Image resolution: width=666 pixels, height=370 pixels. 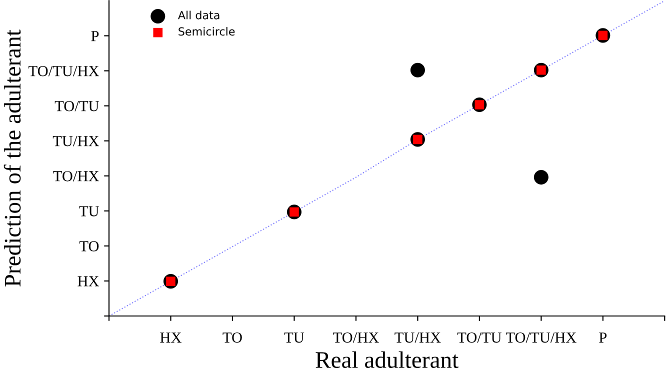 What do you see at coordinates (206, 31) in the screenshot?
I see `legend-label: Semicircle` at bounding box center [206, 31].